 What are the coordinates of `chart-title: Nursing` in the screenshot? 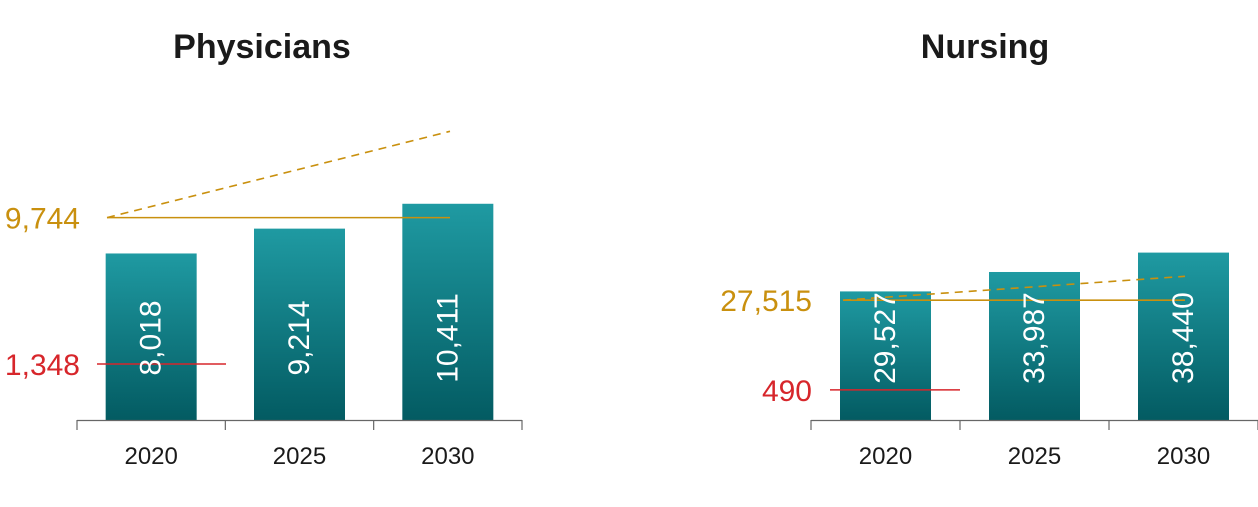 It's located at (985, 47).